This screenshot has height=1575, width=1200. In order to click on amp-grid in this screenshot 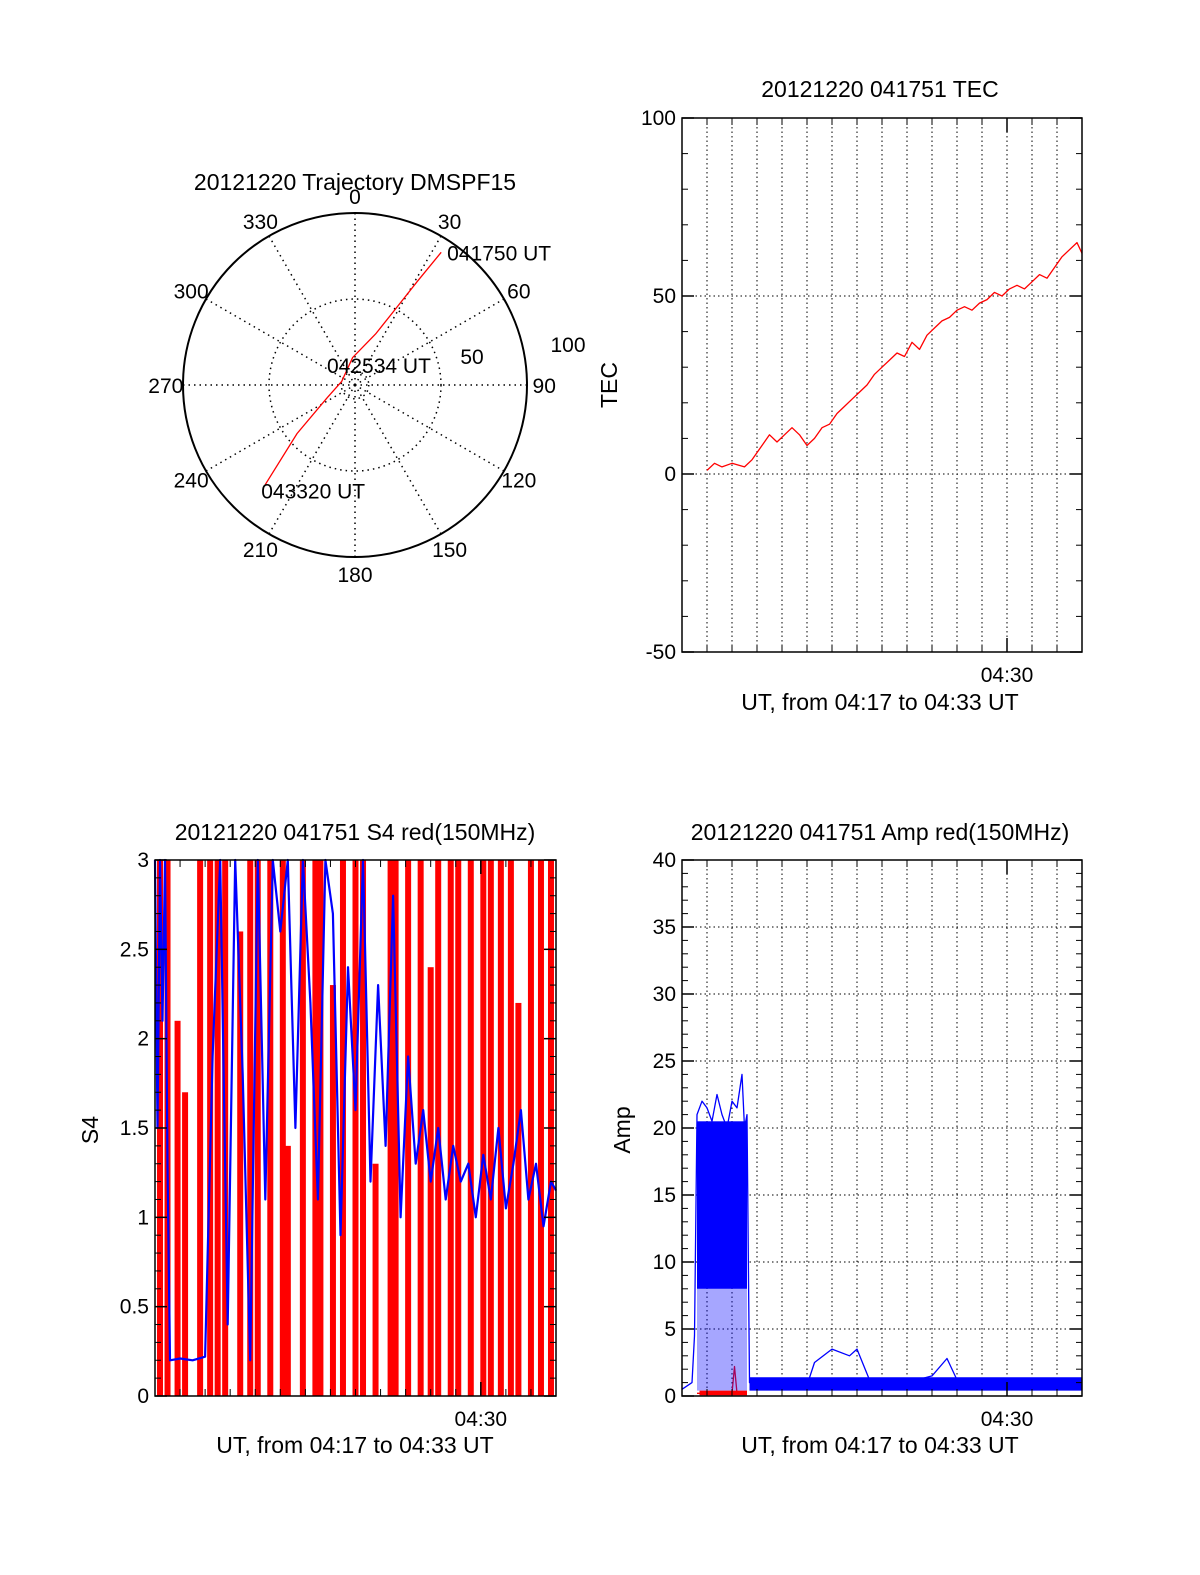, I will do `click(882, 1128)`.